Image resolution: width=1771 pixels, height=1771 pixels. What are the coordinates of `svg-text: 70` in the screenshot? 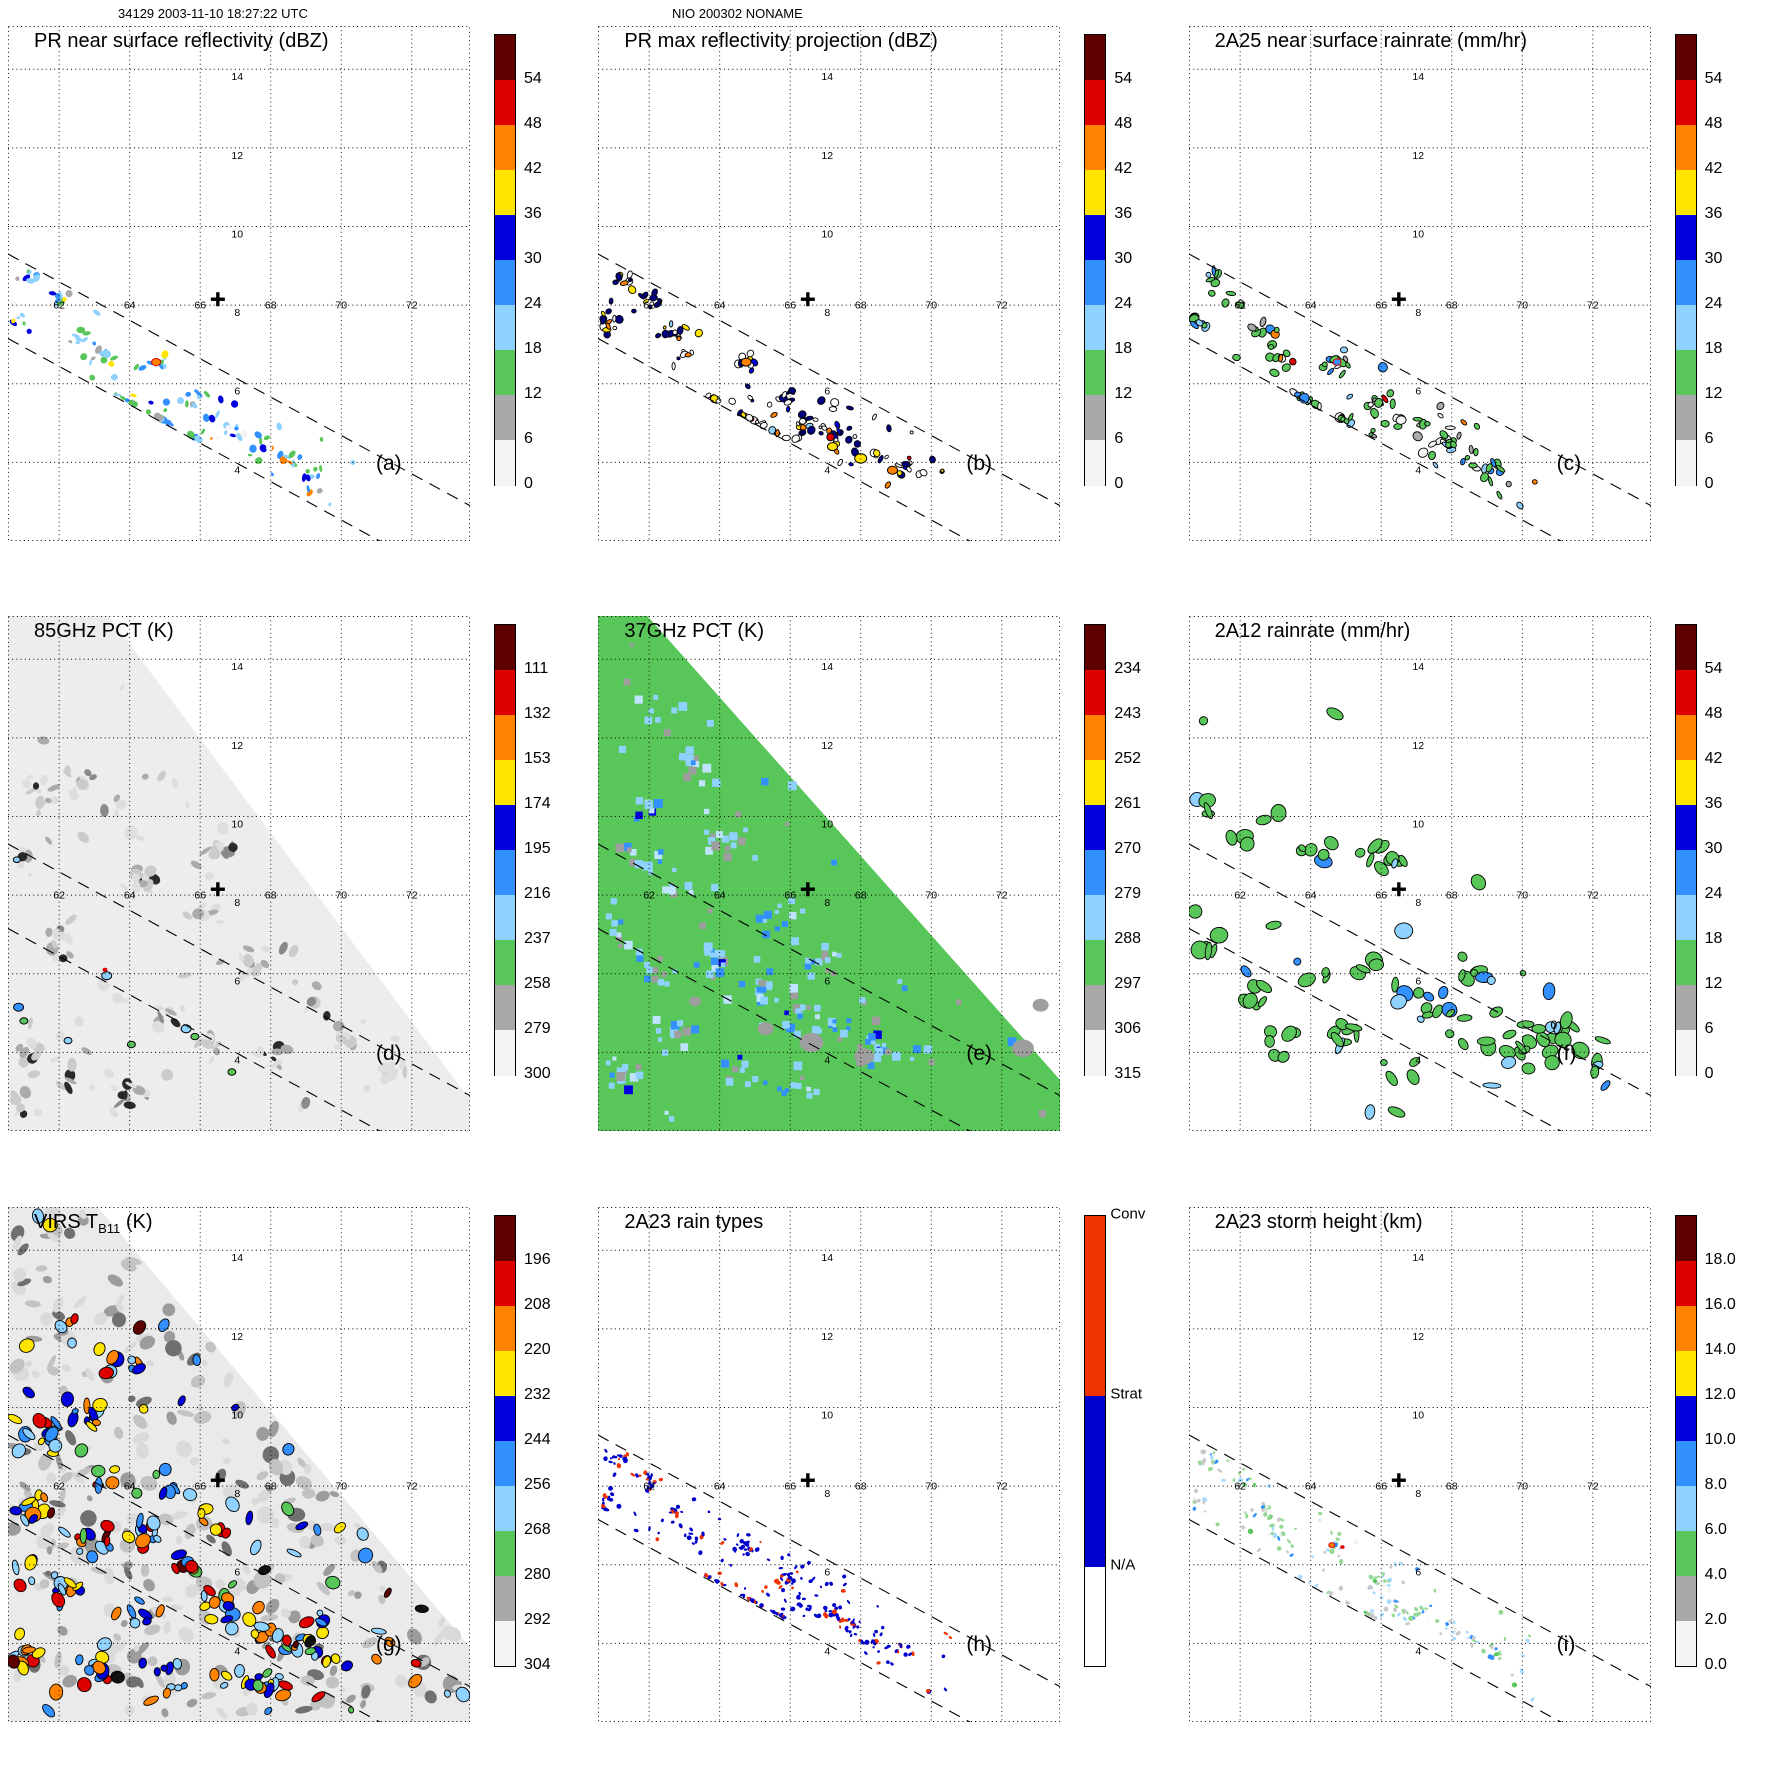 It's located at (932, 896).